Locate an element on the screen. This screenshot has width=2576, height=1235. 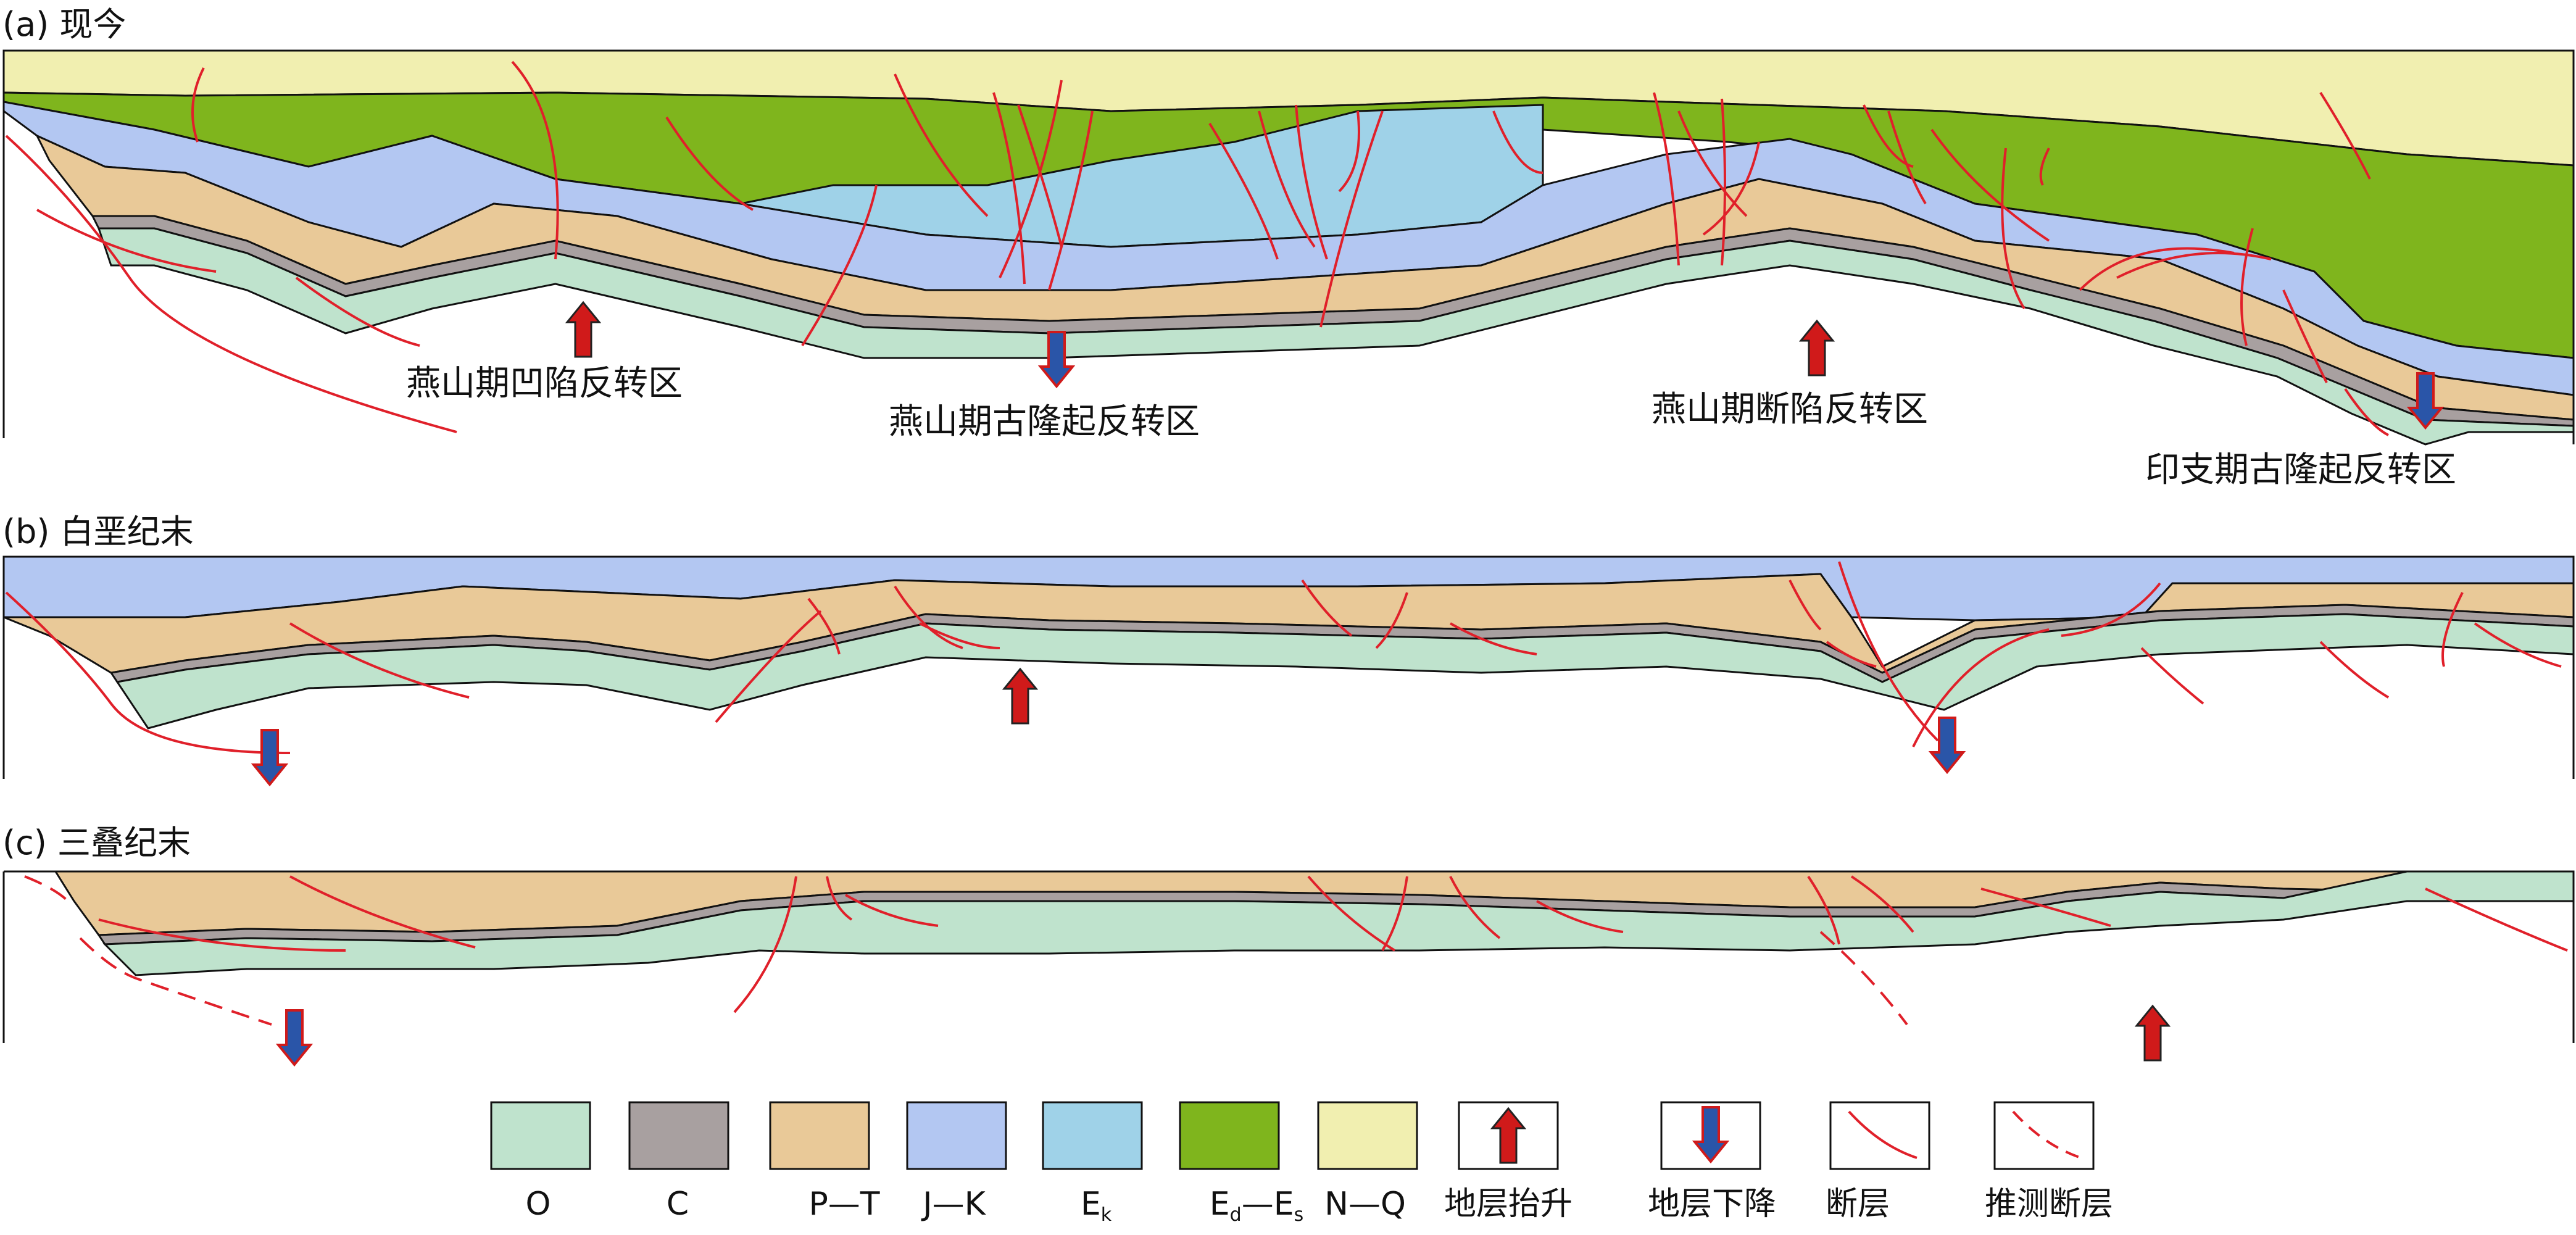
uplift-arrow-b1 is located at coordinates (1020, 696).